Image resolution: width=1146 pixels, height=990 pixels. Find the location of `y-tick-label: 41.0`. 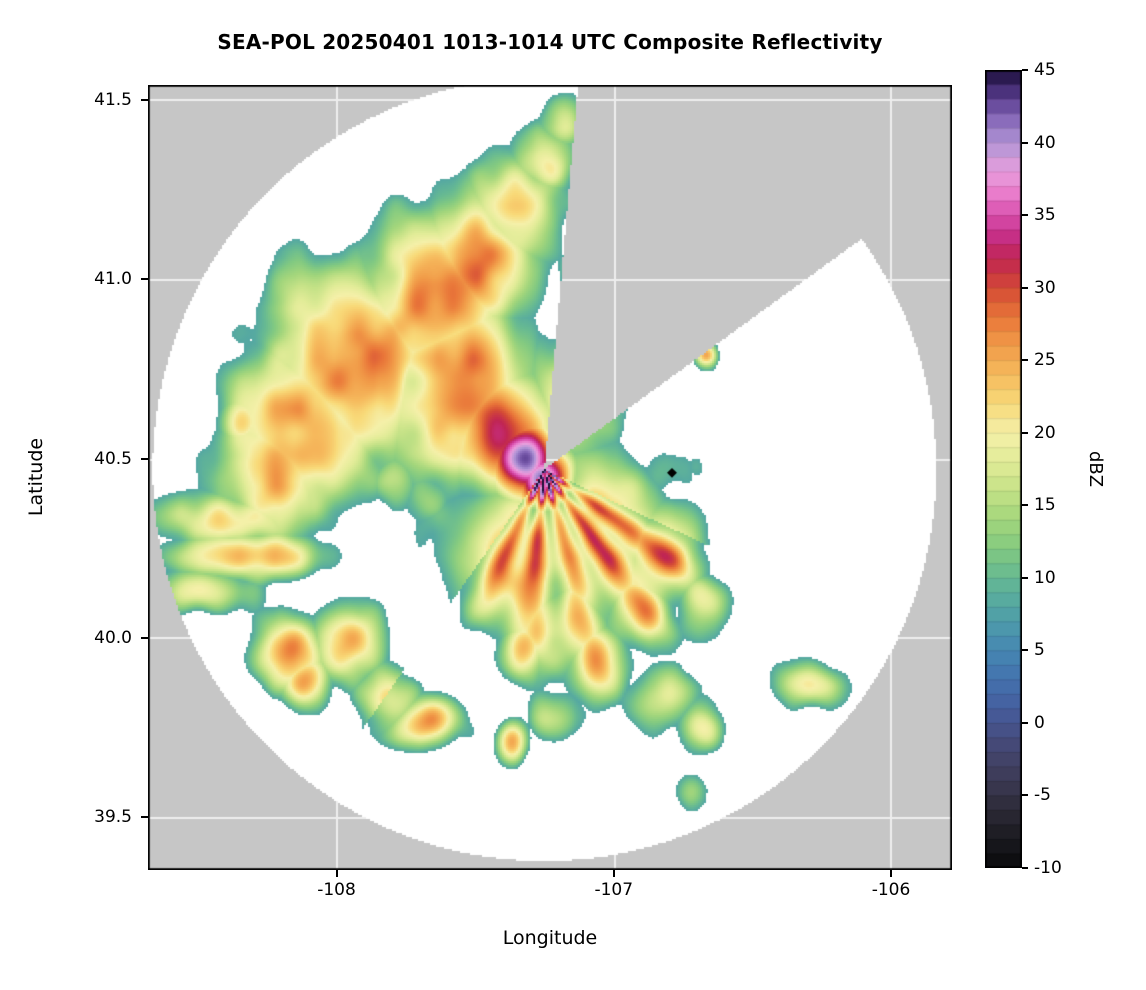

y-tick-label: 41.0 is located at coordinates (113, 279).